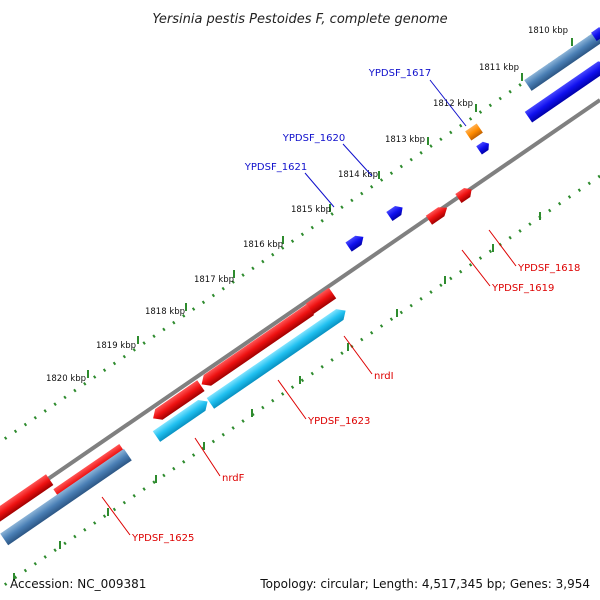 This screenshot has width=600, height=600. What do you see at coordinates (338, 421) in the screenshot?
I see `gene-label: YPDSF_1623` at bounding box center [338, 421].